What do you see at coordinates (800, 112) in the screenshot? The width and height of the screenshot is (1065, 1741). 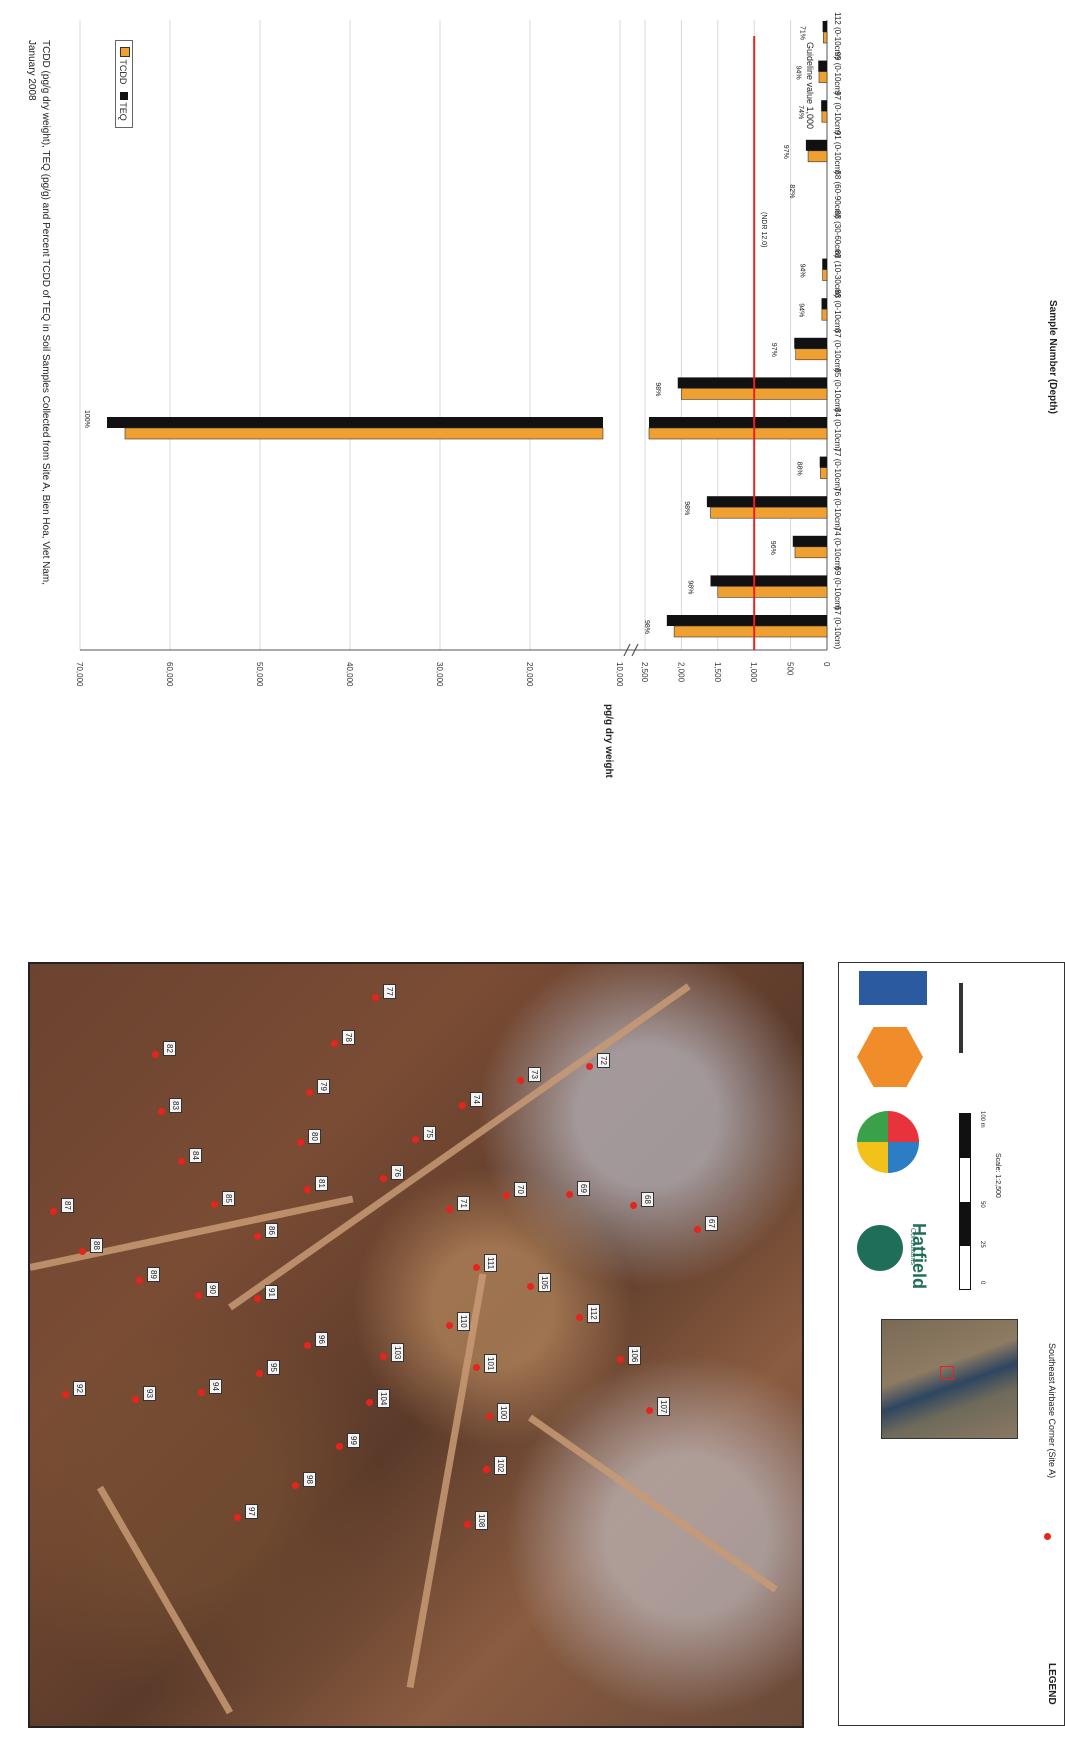 I see `percent-label: 74%` at bounding box center [800, 112].